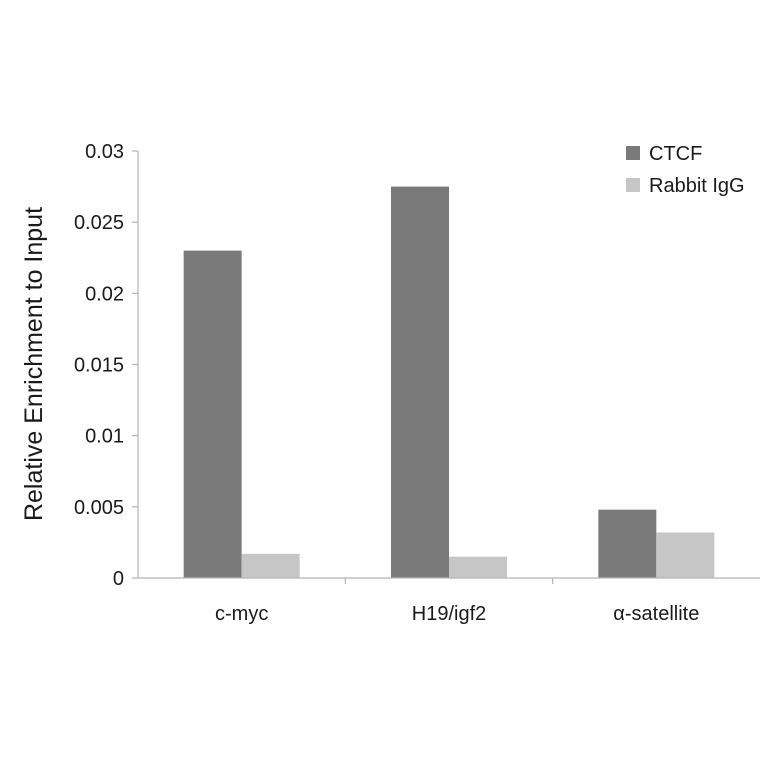 The height and width of the screenshot is (769, 764). I want to click on legend-label: Rabbit IgG, so click(697, 186).